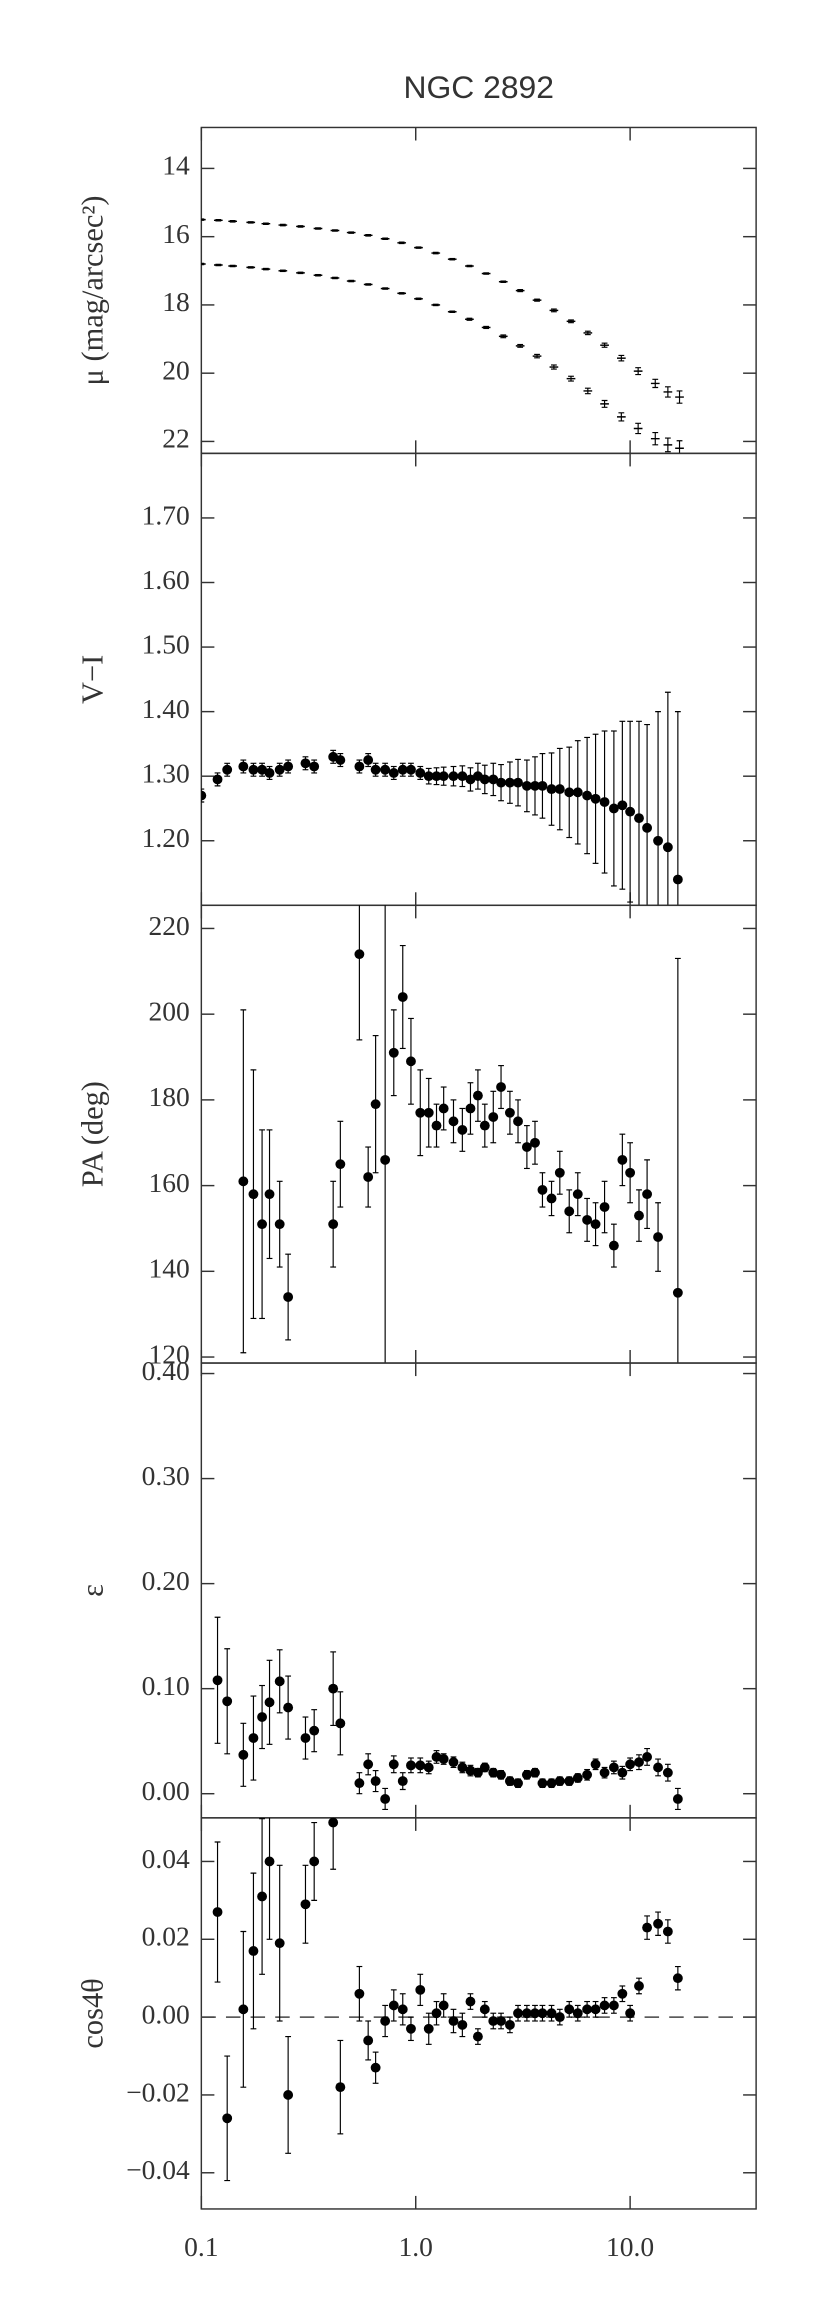  What do you see at coordinates (166, 514) in the screenshot?
I see `y-tick-label: 1.70` at bounding box center [166, 514].